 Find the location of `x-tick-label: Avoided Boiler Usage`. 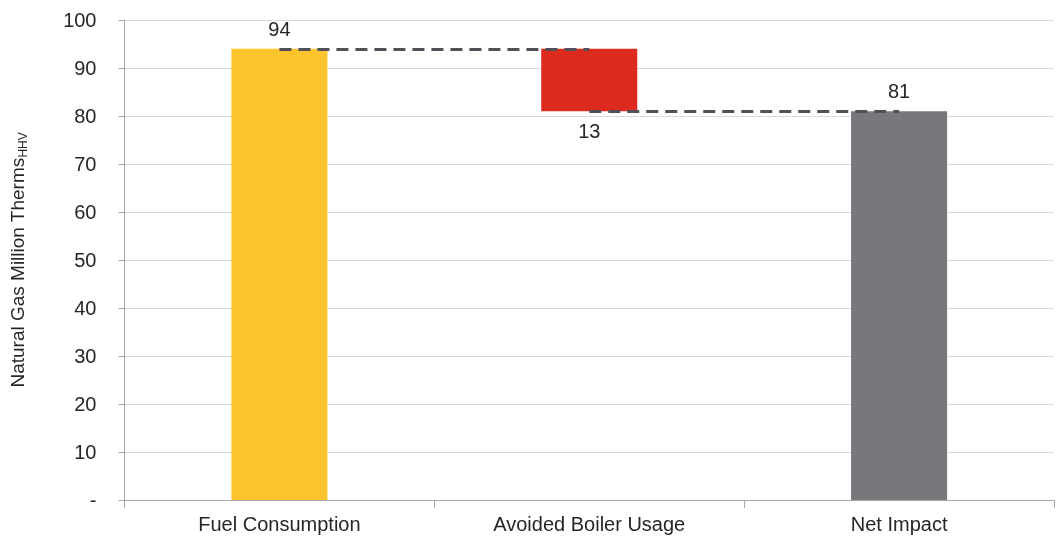

x-tick-label: Avoided Boiler Usage is located at coordinates (589, 524).